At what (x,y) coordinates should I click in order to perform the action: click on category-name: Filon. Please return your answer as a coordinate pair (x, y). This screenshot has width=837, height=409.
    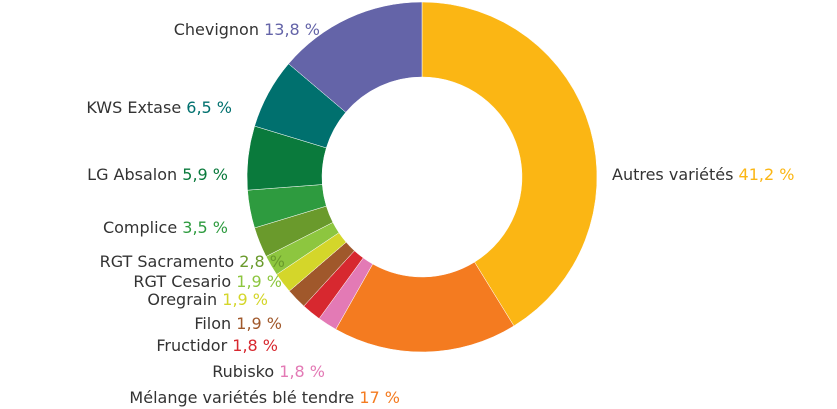
    Looking at the image, I should click on (212, 323).